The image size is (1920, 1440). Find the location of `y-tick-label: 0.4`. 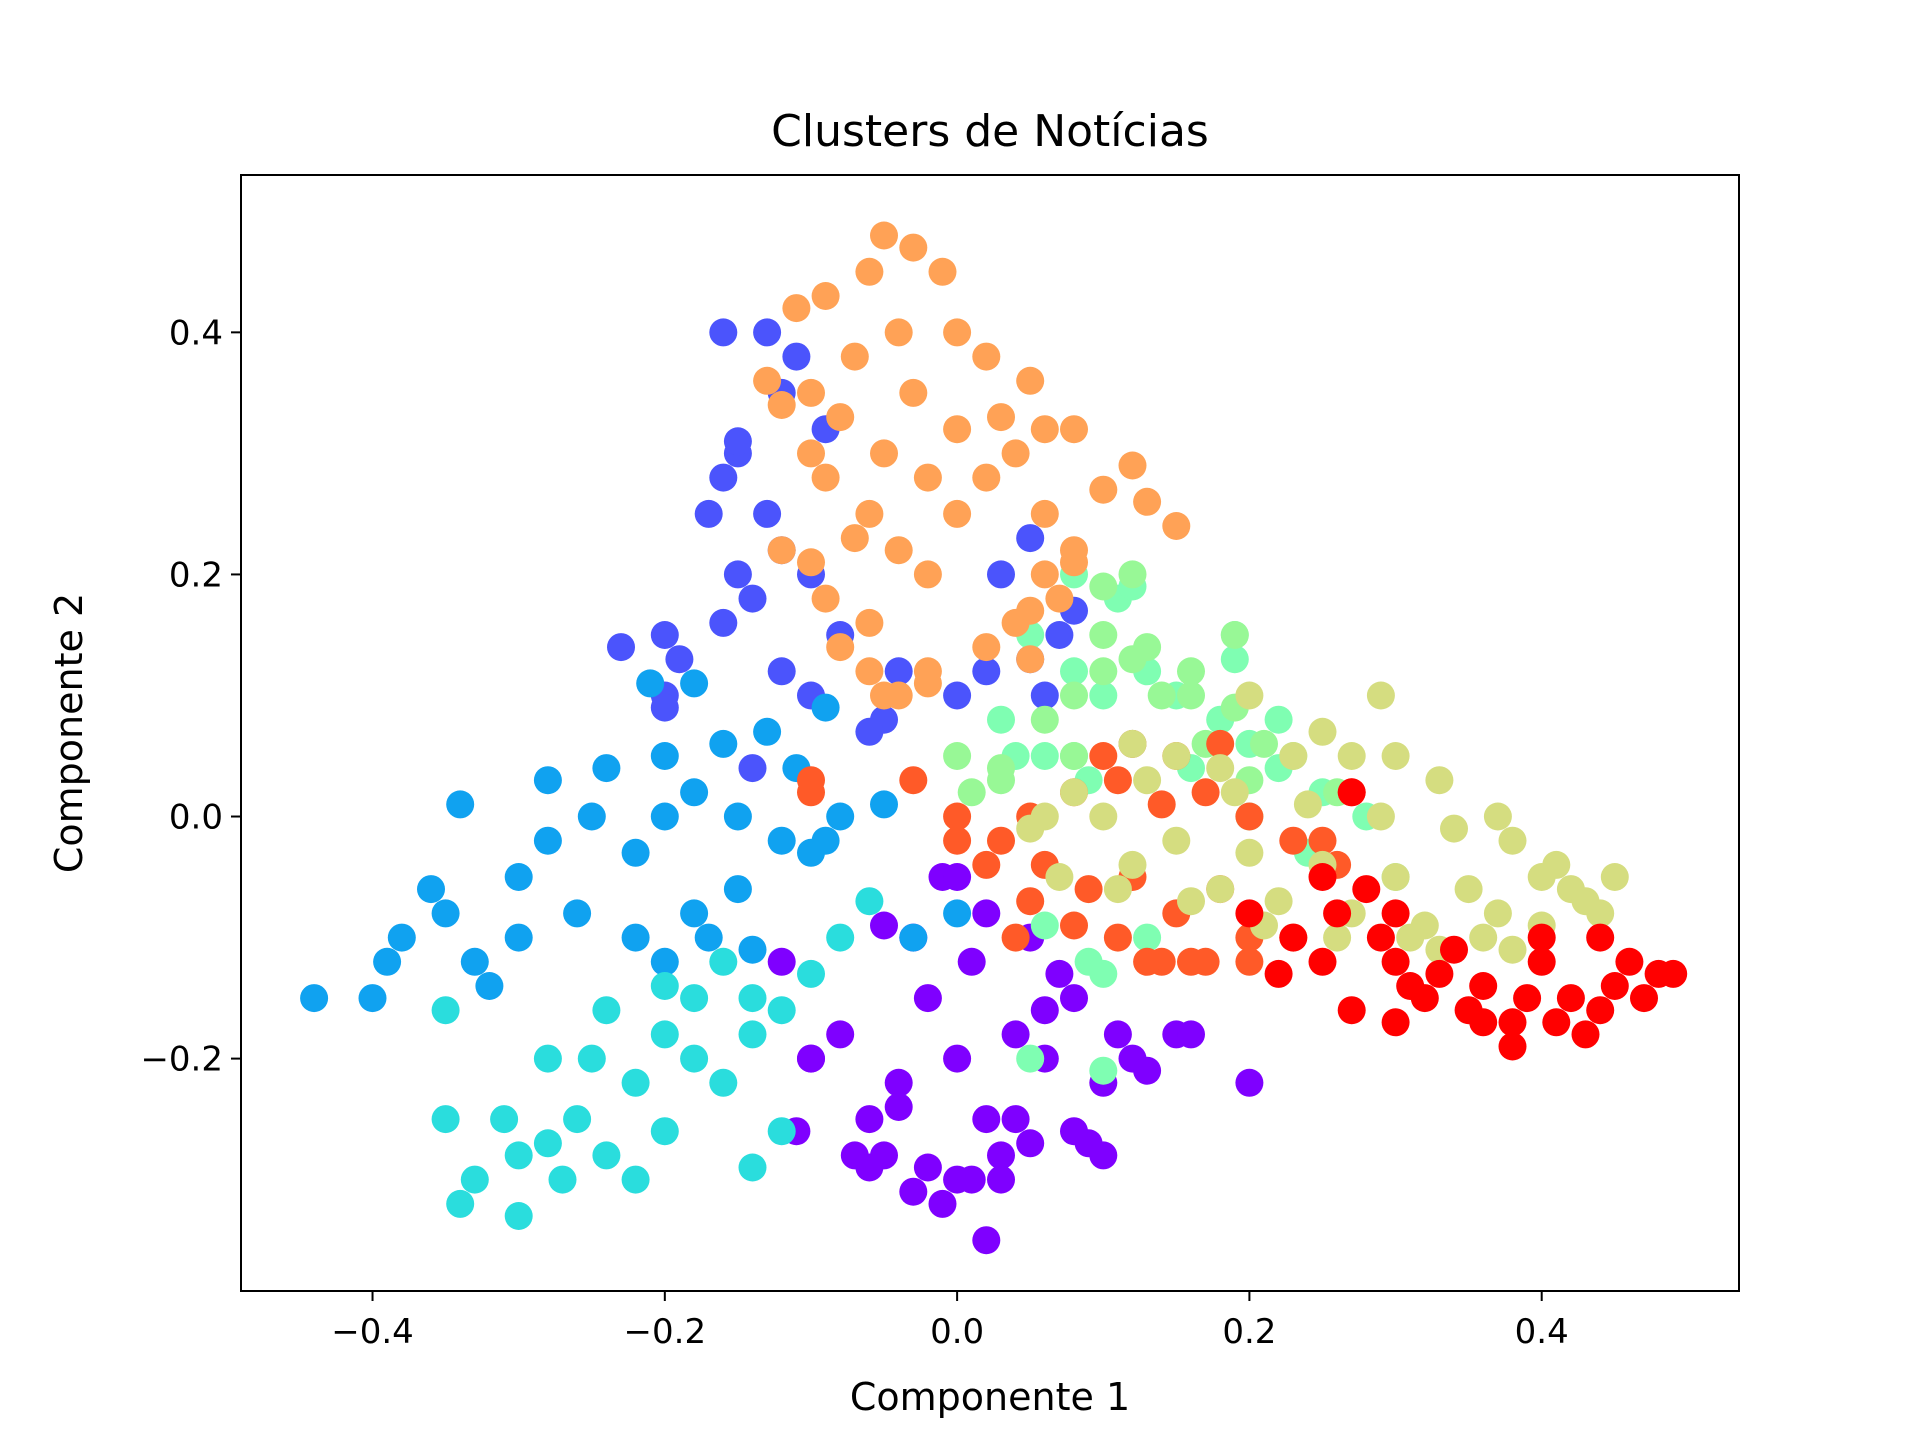

y-tick-label: 0.4 is located at coordinates (196, 333).